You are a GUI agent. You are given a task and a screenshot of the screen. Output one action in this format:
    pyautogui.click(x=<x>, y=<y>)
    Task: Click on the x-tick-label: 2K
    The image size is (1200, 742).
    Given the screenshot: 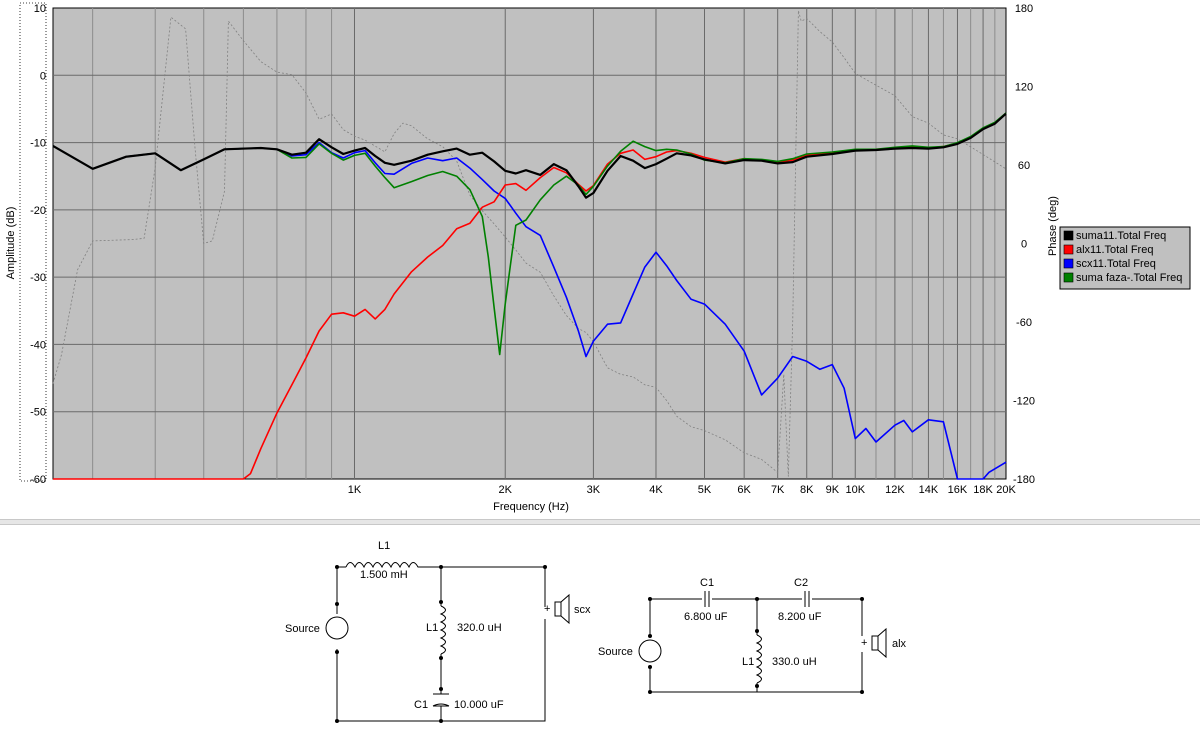 What is the action you would take?
    pyautogui.click(x=506, y=490)
    